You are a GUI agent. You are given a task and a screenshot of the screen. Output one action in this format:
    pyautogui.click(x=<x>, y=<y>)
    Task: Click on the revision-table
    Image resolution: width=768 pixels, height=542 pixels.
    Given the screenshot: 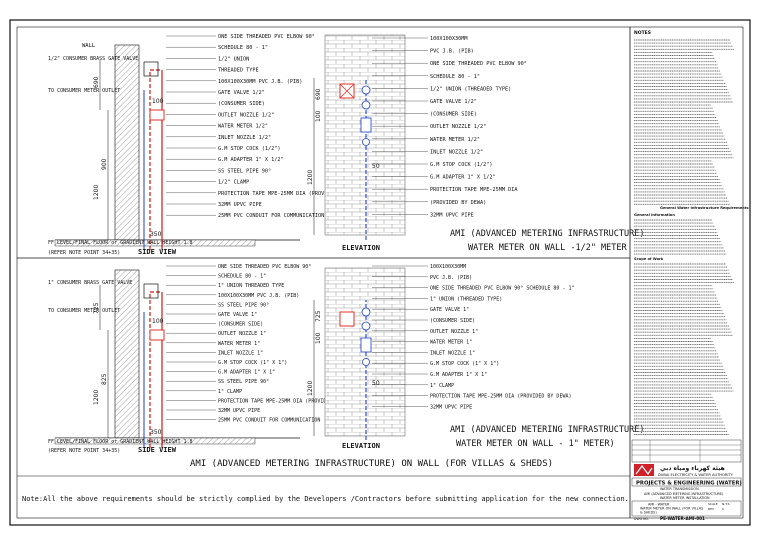 What is the action you would take?
    pyautogui.click(x=686, y=451)
    